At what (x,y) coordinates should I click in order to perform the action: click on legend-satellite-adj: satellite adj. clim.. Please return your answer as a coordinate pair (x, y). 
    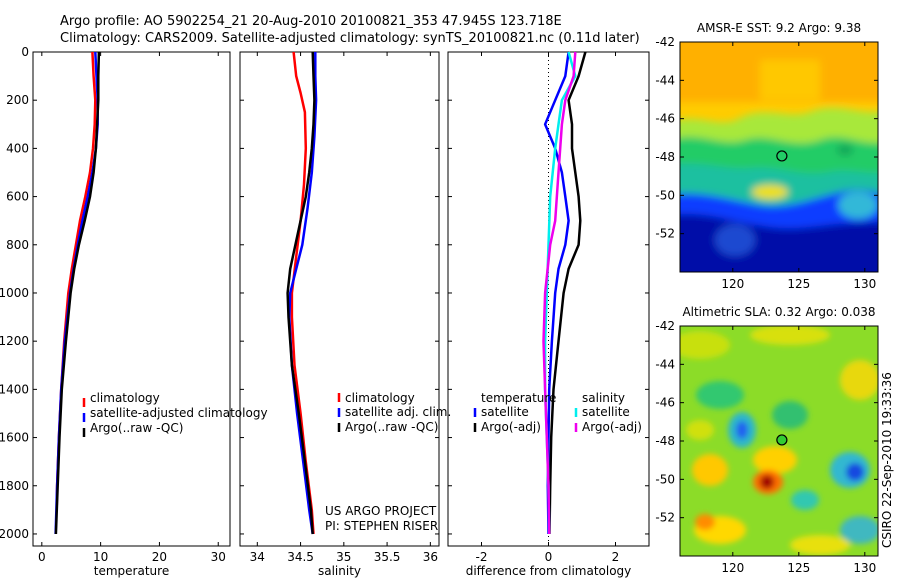
    Looking at the image, I should click on (398, 412).